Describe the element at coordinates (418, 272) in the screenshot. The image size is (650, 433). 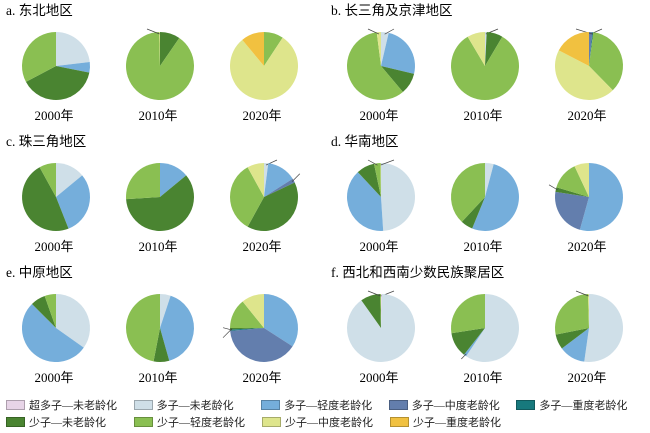
I see `panel-title-f: f. 西北和西南少数民族聚居区` at that location.